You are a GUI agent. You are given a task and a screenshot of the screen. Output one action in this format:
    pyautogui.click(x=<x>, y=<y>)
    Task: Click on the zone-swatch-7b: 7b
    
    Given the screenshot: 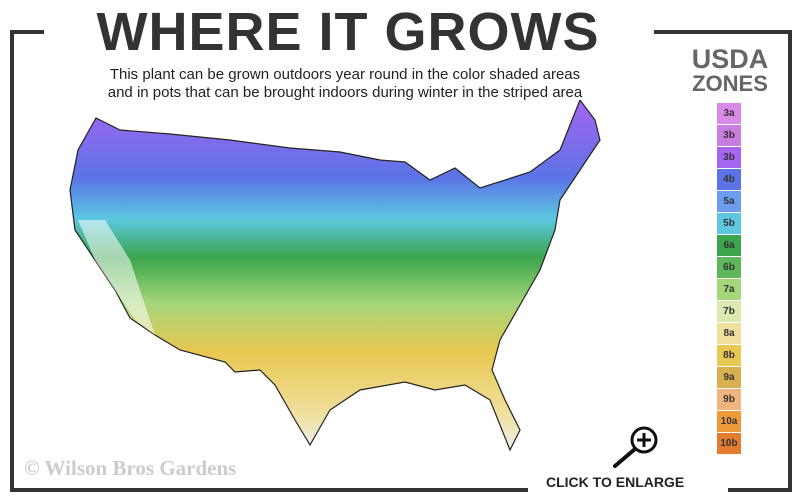 What is the action you would take?
    pyautogui.click(x=729, y=311)
    